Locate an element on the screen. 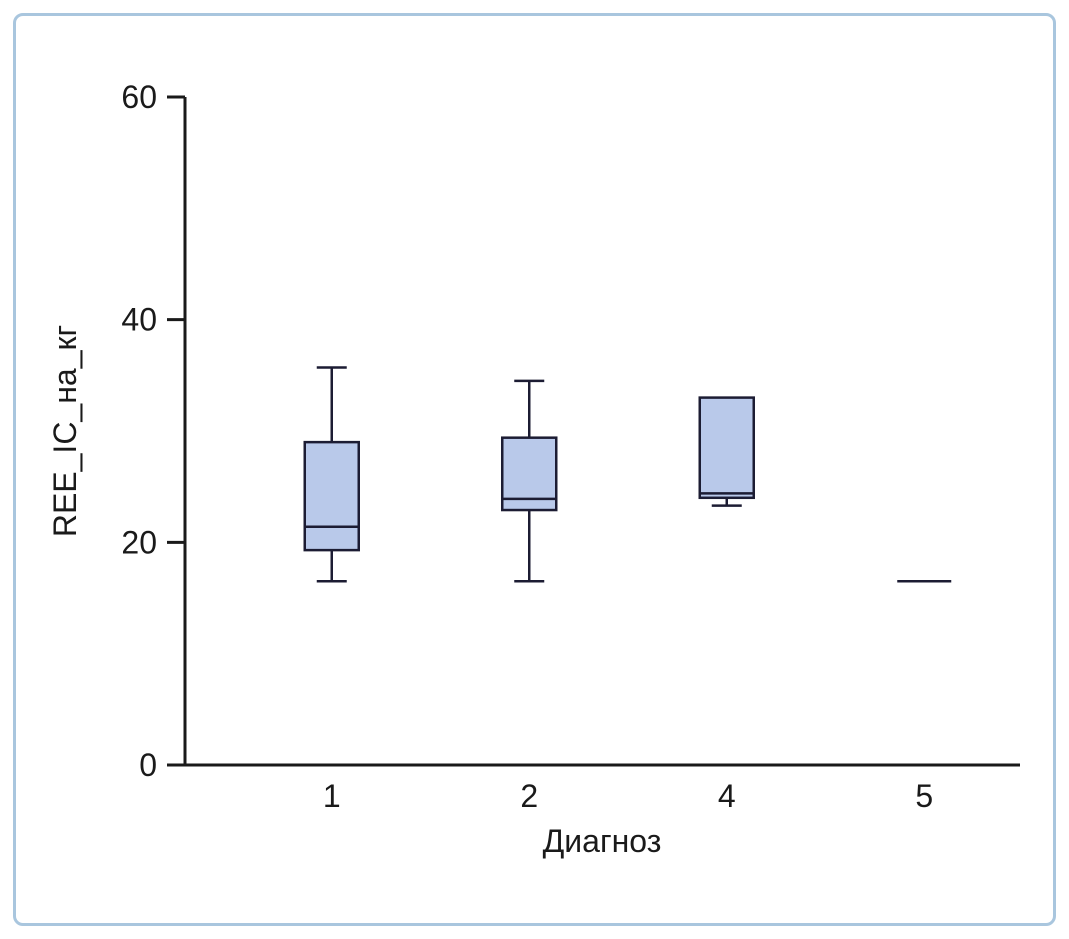  x-tick-label: 2 is located at coordinates (529, 796).